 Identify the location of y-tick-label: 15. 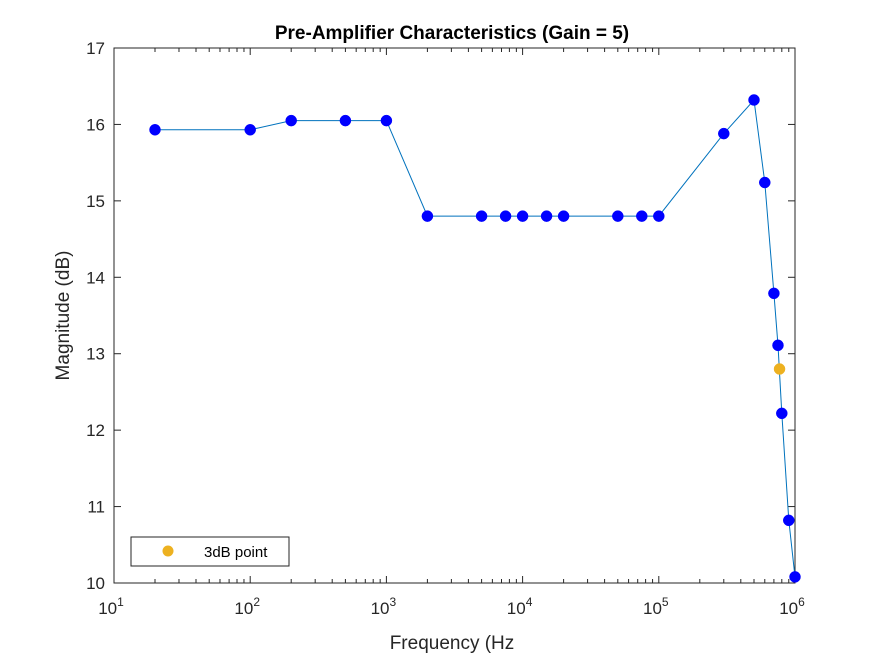
(95, 201).